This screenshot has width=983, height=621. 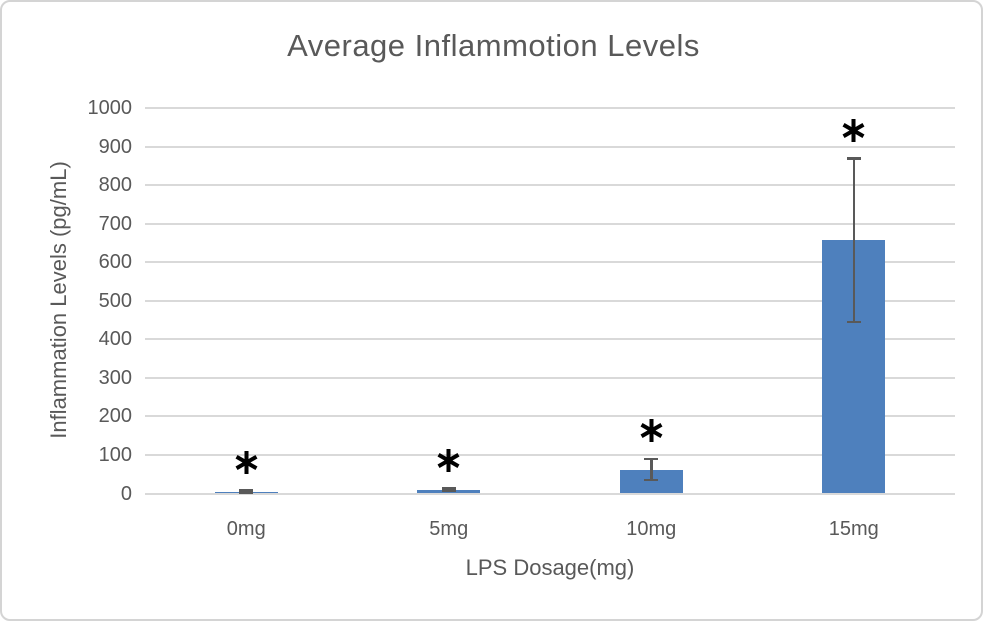 I want to click on error-bar-cap-bottom-10mg, so click(x=651, y=480).